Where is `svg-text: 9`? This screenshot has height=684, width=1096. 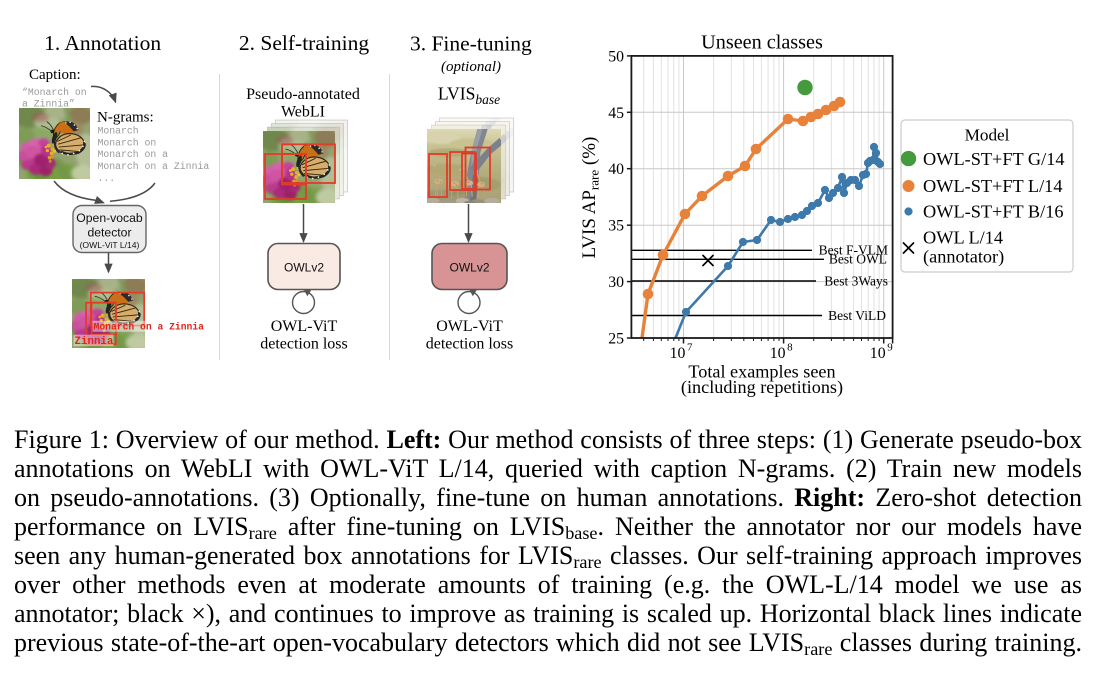
svg-text: 9 is located at coordinates (890, 348).